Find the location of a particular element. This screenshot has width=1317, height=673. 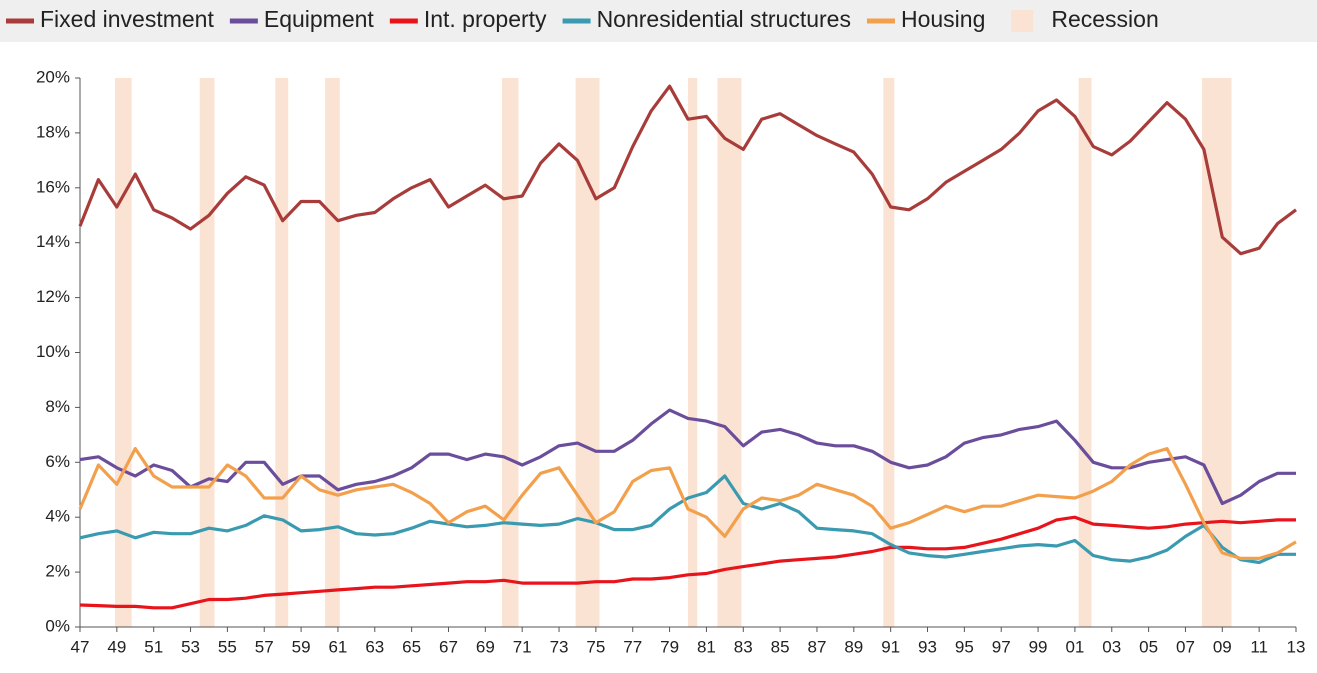

x-tick-label: 07 is located at coordinates (1185, 646).